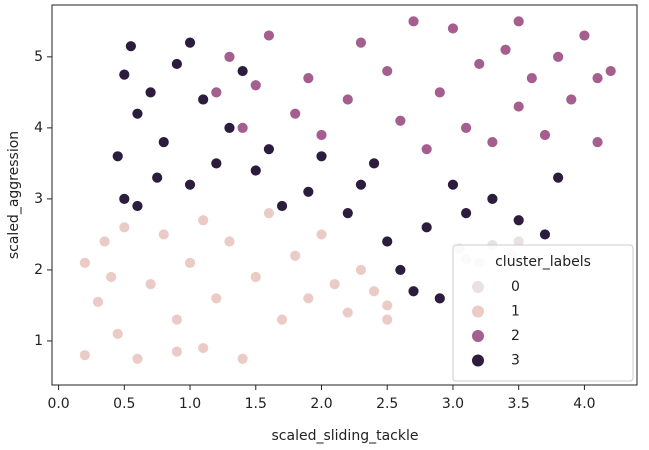 The image size is (649, 450). What do you see at coordinates (584, 404) in the screenshot?
I see `x-tick-label: 4.0` at bounding box center [584, 404].